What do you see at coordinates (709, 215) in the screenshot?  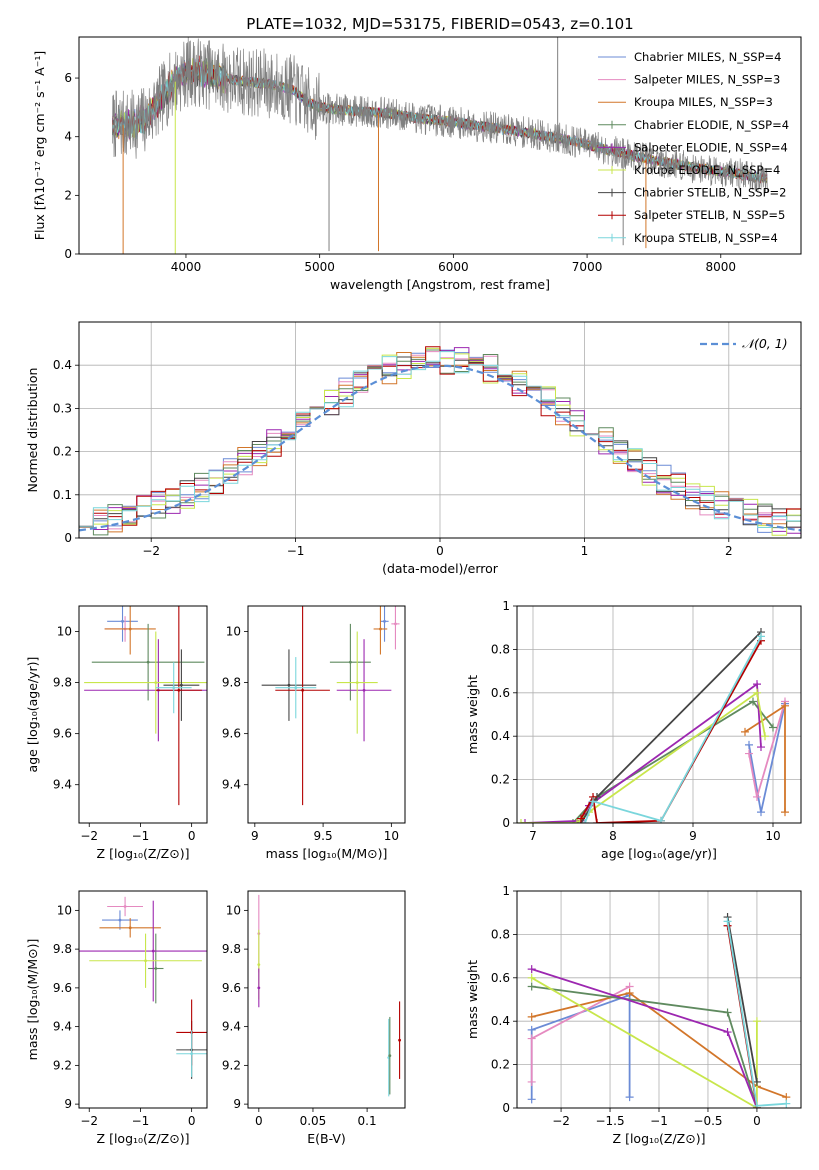 I see `legend-label: Salpeter STELIB, N_SSP=5` at bounding box center [709, 215].